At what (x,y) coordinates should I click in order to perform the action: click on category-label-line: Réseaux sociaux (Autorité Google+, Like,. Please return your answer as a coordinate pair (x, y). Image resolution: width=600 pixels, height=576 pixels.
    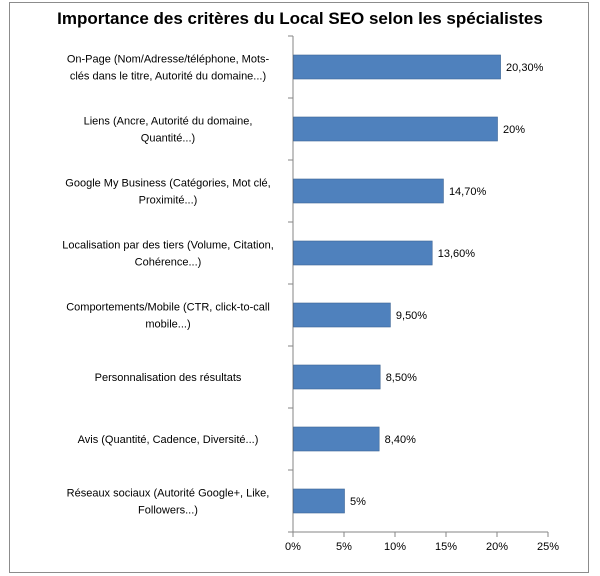
    Looking at the image, I should click on (168, 494).